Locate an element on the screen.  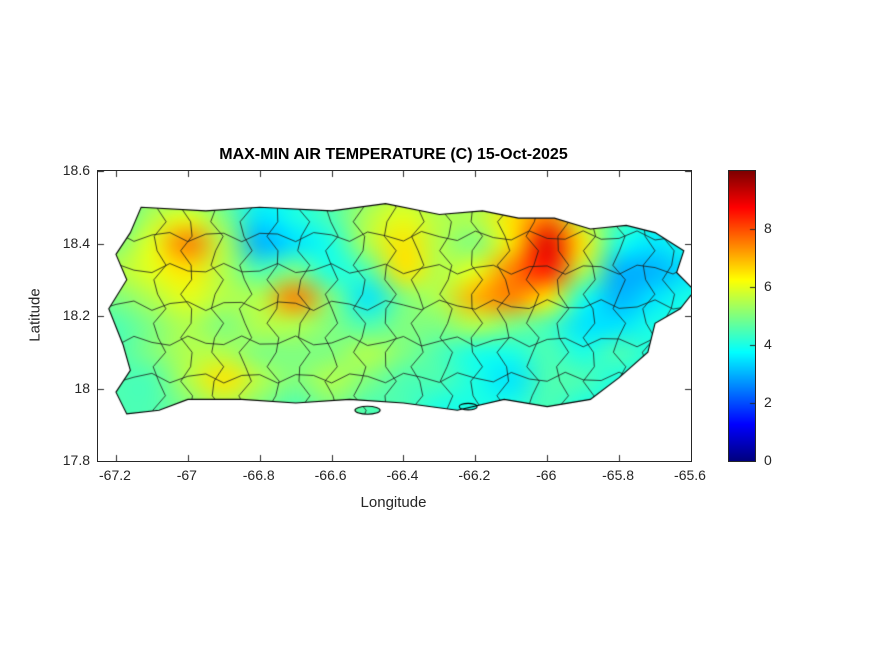
x-tick-label: -67 is located at coordinates (186, 475).